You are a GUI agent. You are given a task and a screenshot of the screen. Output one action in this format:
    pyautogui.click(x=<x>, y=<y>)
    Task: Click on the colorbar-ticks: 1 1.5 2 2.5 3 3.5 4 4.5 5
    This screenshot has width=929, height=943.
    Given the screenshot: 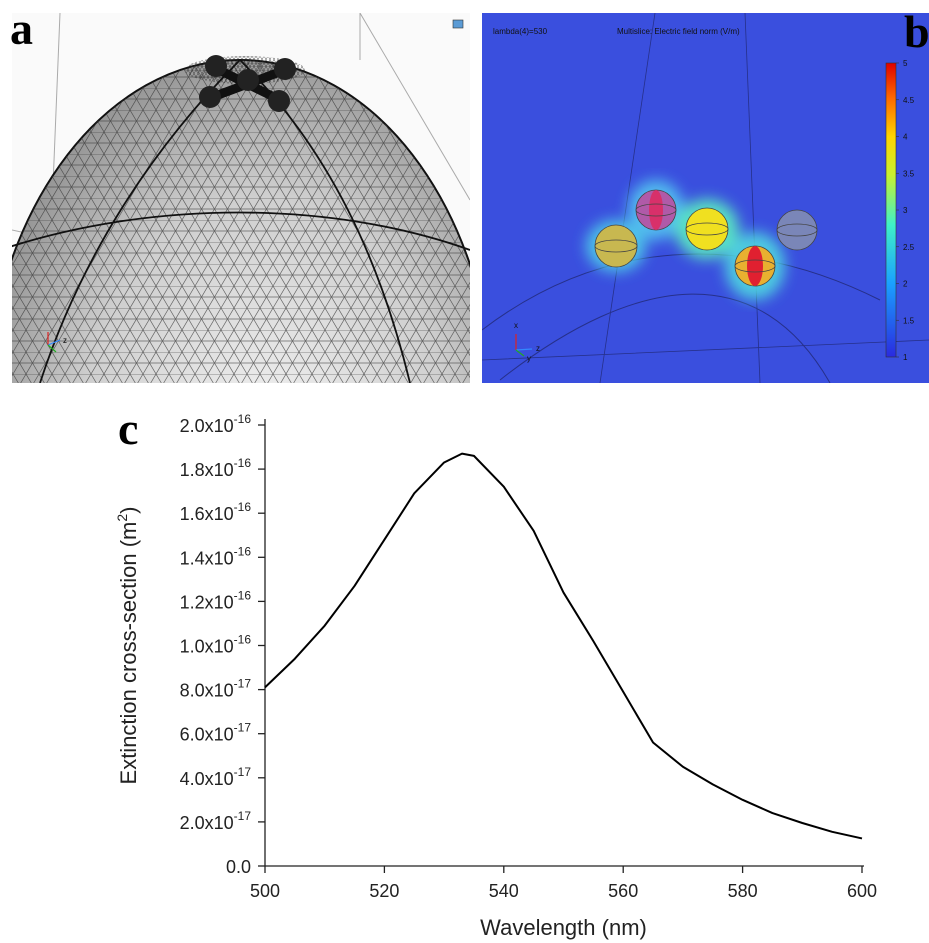 What is the action you would take?
    pyautogui.click(x=905, y=210)
    